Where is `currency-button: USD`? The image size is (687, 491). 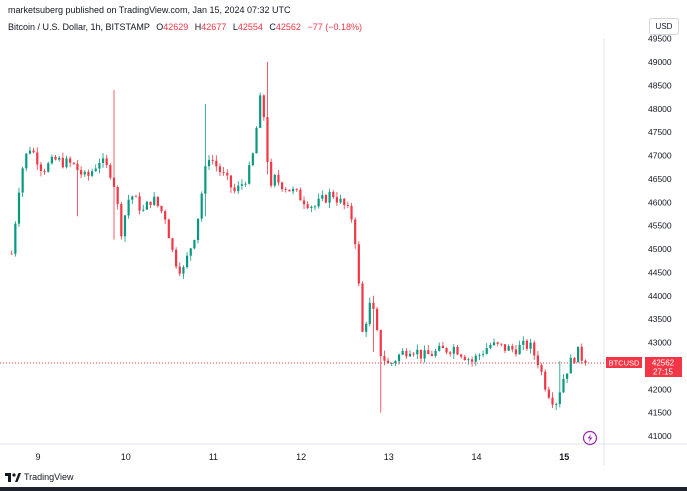
currency-button: USD is located at coordinates (664, 26).